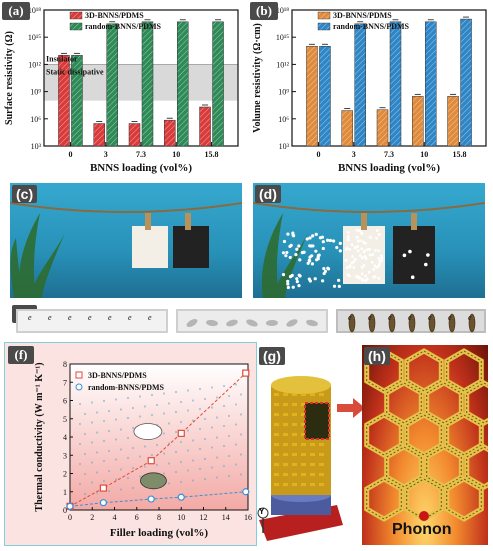  Describe the element at coordinates (252, 321) in the screenshot. I see `strip-random` at that location.